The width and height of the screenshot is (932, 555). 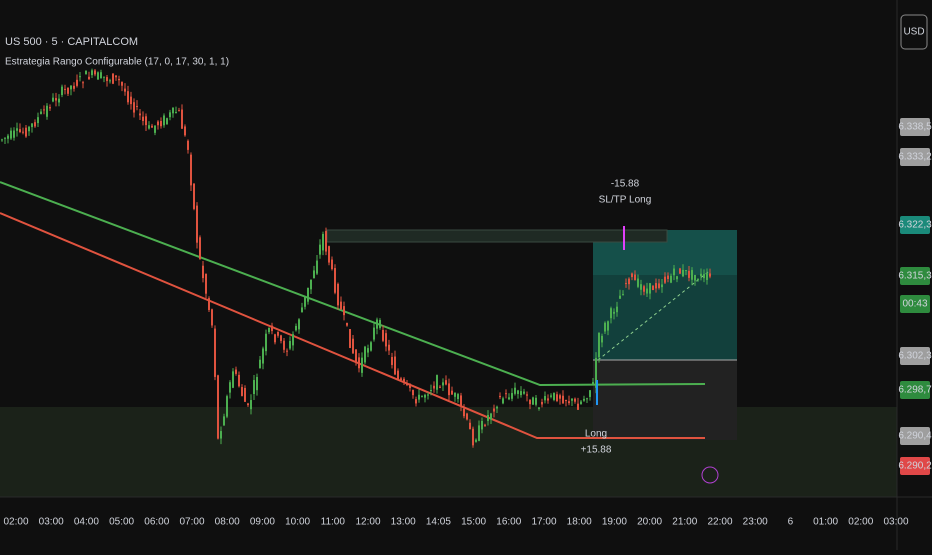 I want to click on price-tag: 6.302,3, so click(x=915, y=356).